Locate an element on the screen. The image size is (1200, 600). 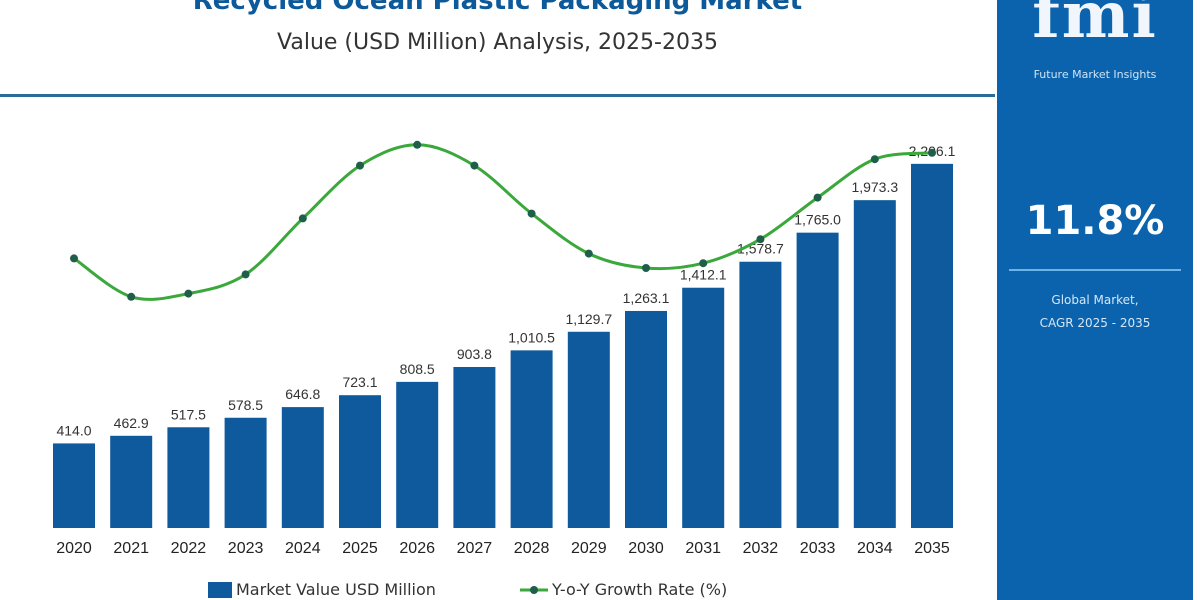
chart-subtitle: Value (USD Million) Analysis, 2025-2035 is located at coordinates (497, 42).